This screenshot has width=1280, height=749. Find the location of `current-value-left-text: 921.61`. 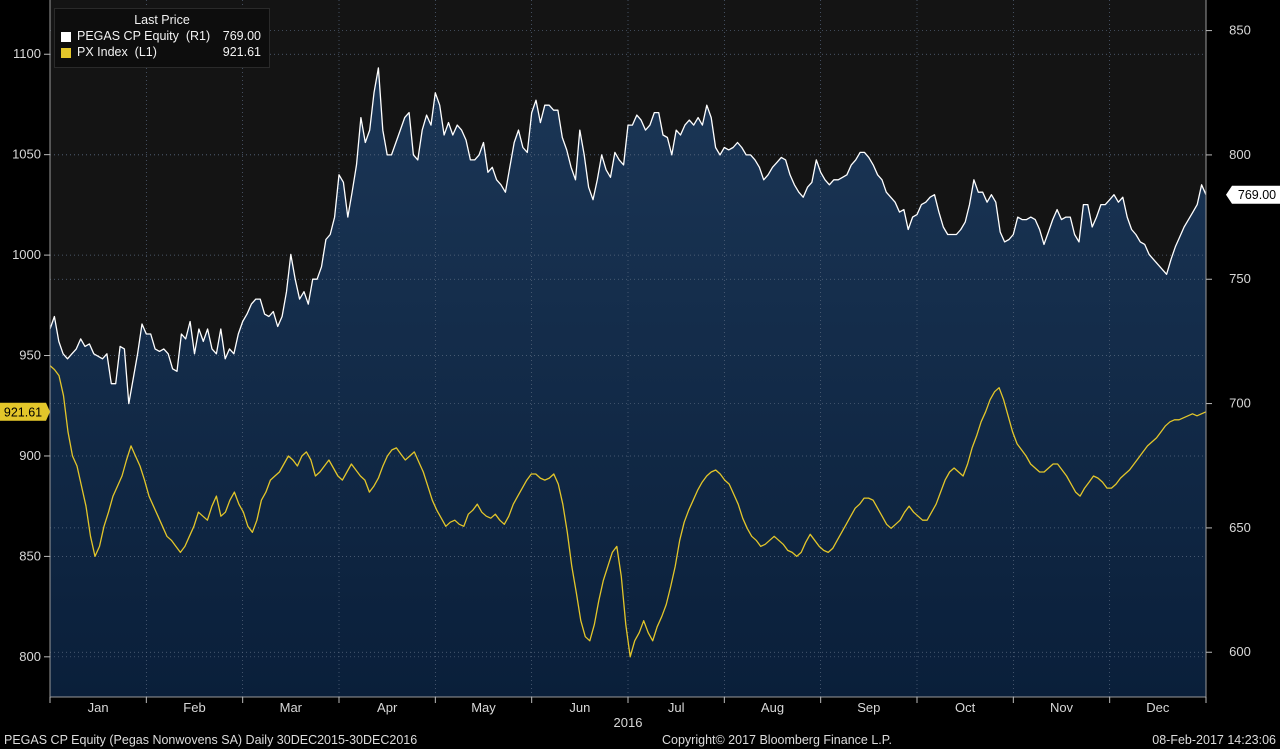

current-value-left-text: 921.61 is located at coordinates (23, 412).